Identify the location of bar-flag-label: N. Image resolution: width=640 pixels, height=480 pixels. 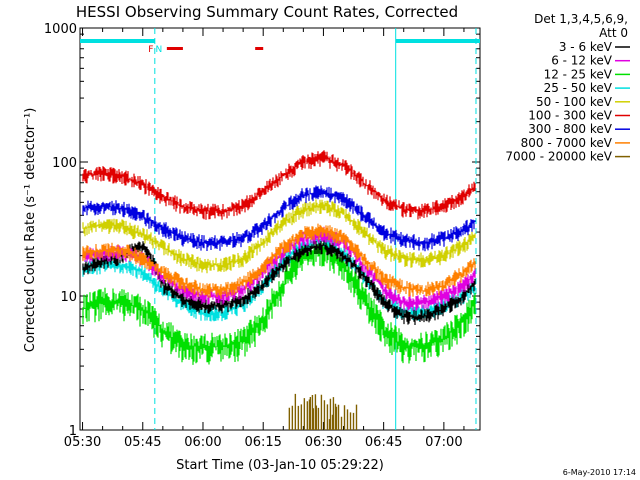
(158, 50).